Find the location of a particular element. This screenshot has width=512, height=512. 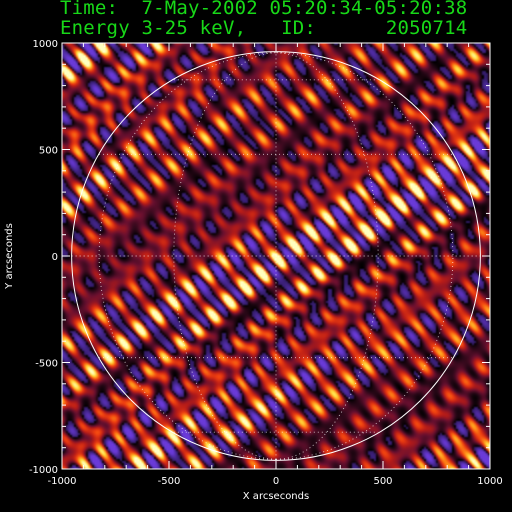

y-tick-label: 0 is located at coordinates (55, 257).